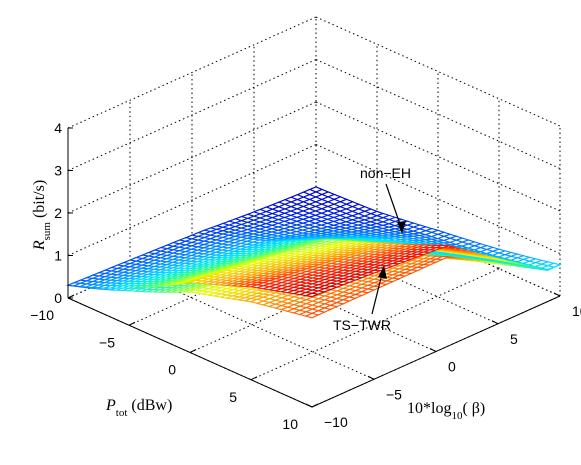 The image size is (581, 465). I want to click on z-tick-label: 1, so click(58, 256).